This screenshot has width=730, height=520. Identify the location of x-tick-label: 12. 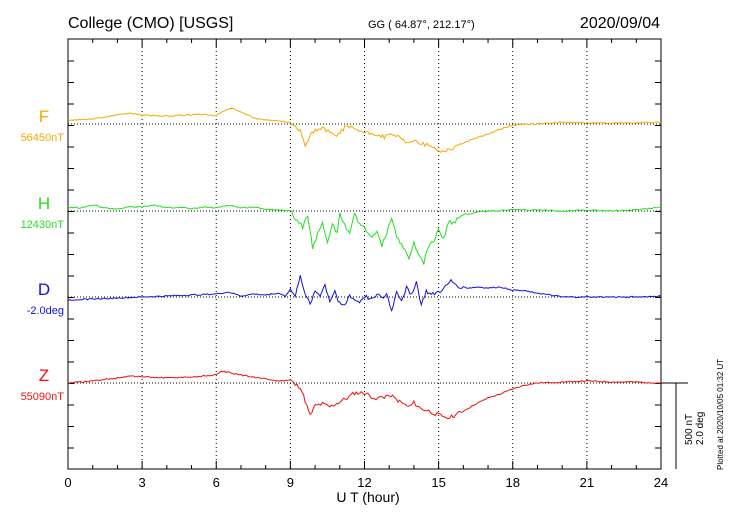
(364, 482).